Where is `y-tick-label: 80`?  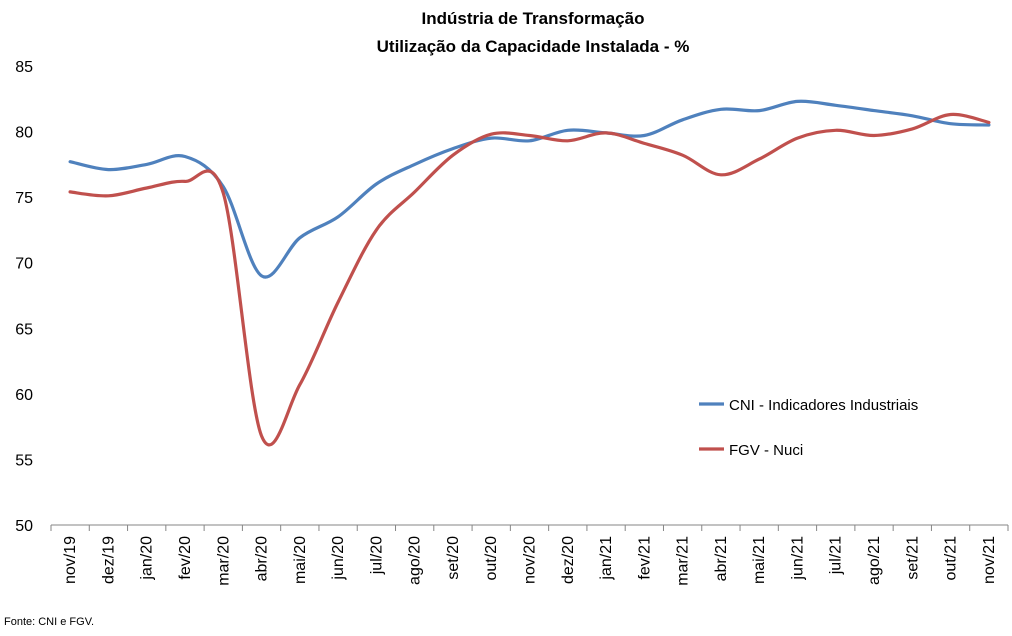
y-tick-label: 80 is located at coordinates (24, 133).